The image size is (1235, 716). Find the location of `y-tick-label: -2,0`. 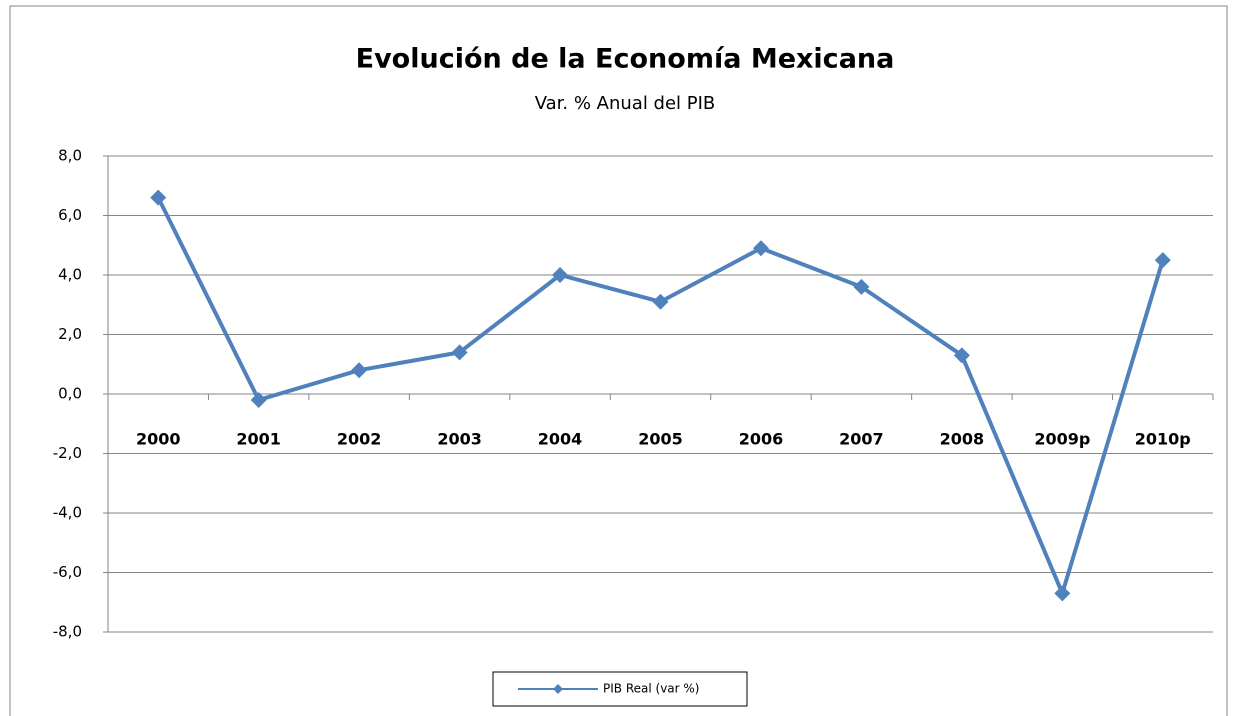

y-tick-label: -2,0 is located at coordinates (67, 453).